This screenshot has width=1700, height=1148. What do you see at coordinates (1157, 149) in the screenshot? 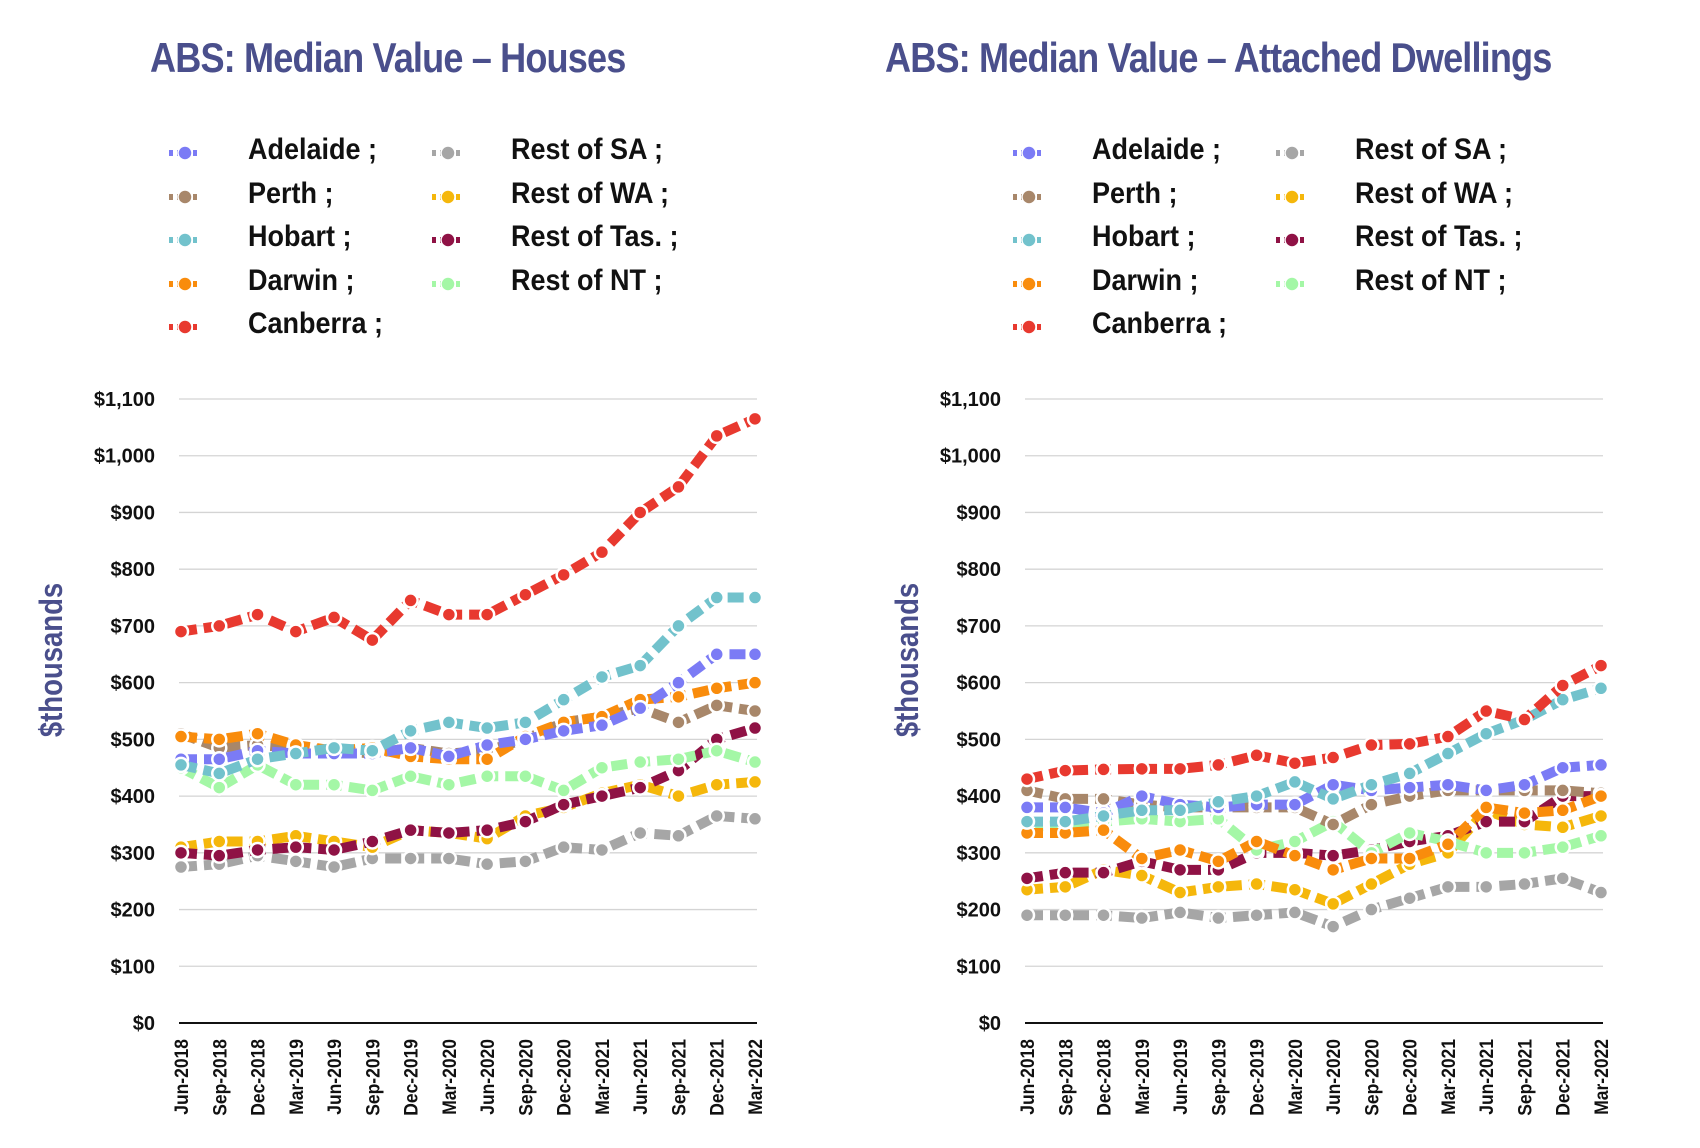
I see `legend-label: Adelaide ;` at bounding box center [1157, 149].